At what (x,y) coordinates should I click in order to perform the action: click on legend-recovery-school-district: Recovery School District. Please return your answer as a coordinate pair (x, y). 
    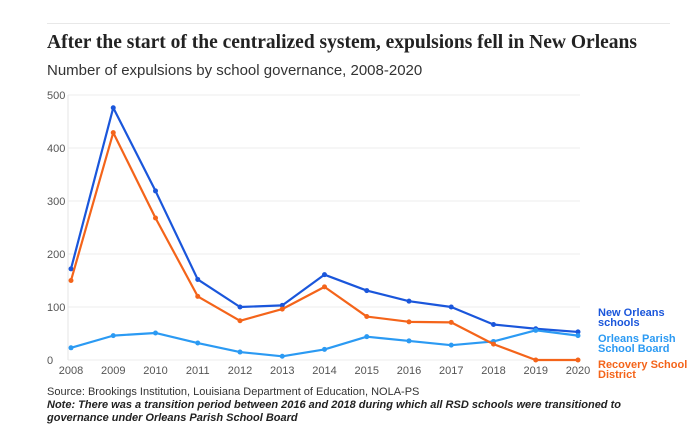
    Looking at the image, I should click on (648, 370).